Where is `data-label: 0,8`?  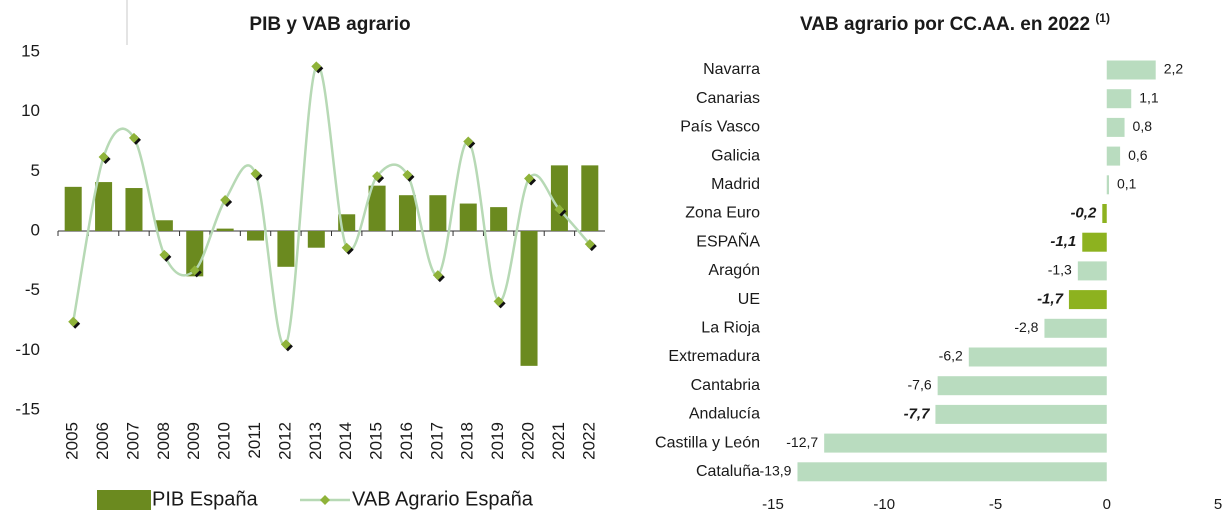
data-label: 0,8 is located at coordinates (1143, 126).